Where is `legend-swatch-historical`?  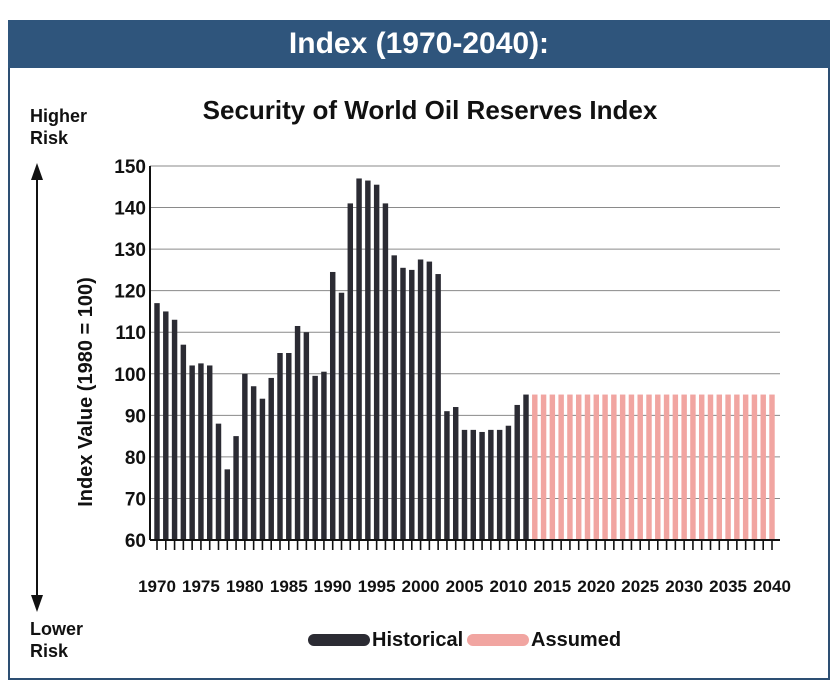 legend-swatch-historical is located at coordinates (339, 640).